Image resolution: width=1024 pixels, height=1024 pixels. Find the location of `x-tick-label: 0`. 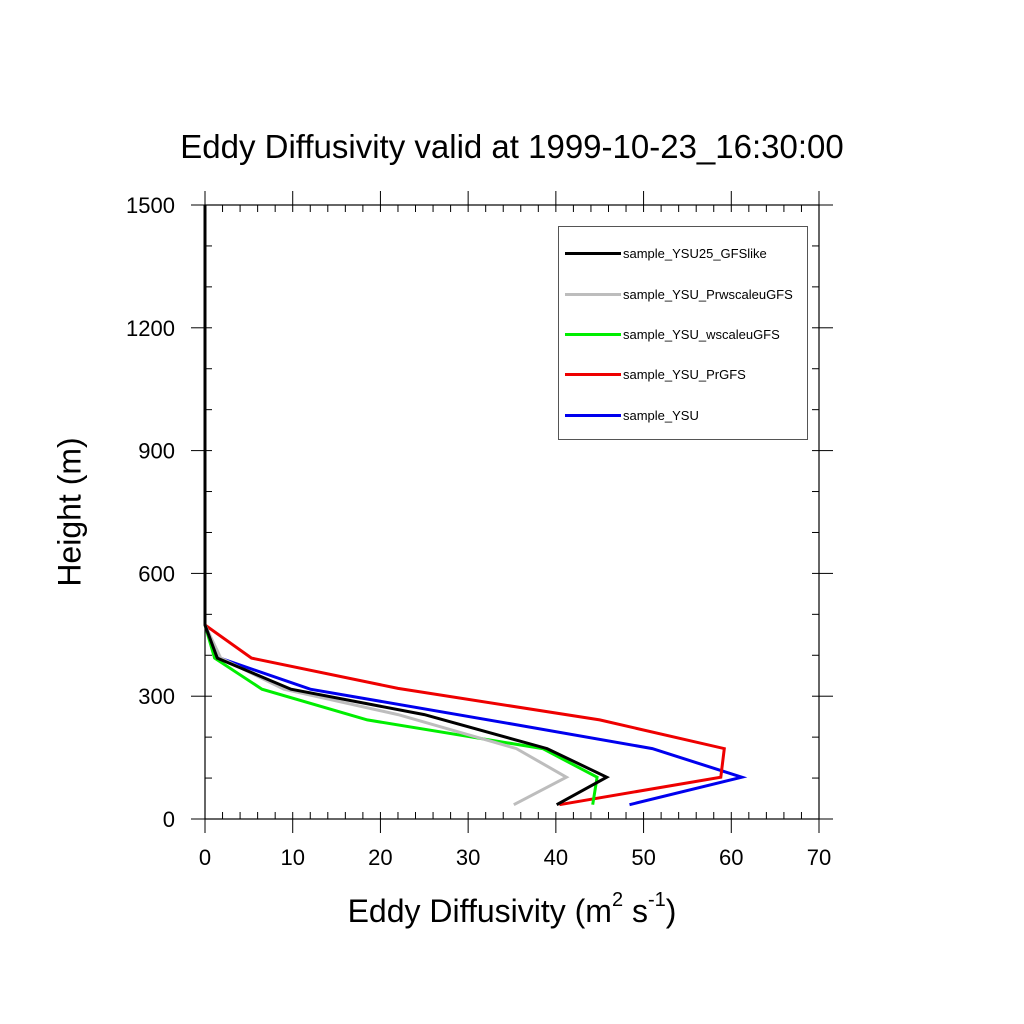

x-tick-label: 0 is located at coordinates (205, 857).